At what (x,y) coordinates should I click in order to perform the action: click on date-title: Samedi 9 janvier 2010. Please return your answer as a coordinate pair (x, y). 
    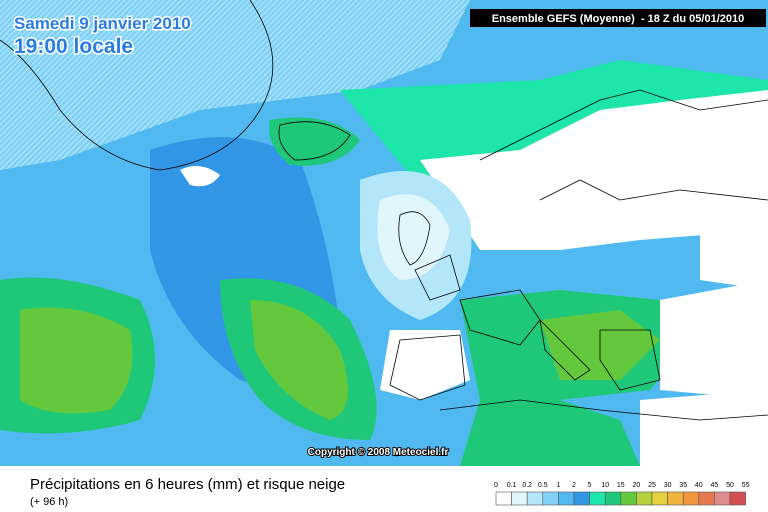
    Looking at the image, I should click on (102, 23).